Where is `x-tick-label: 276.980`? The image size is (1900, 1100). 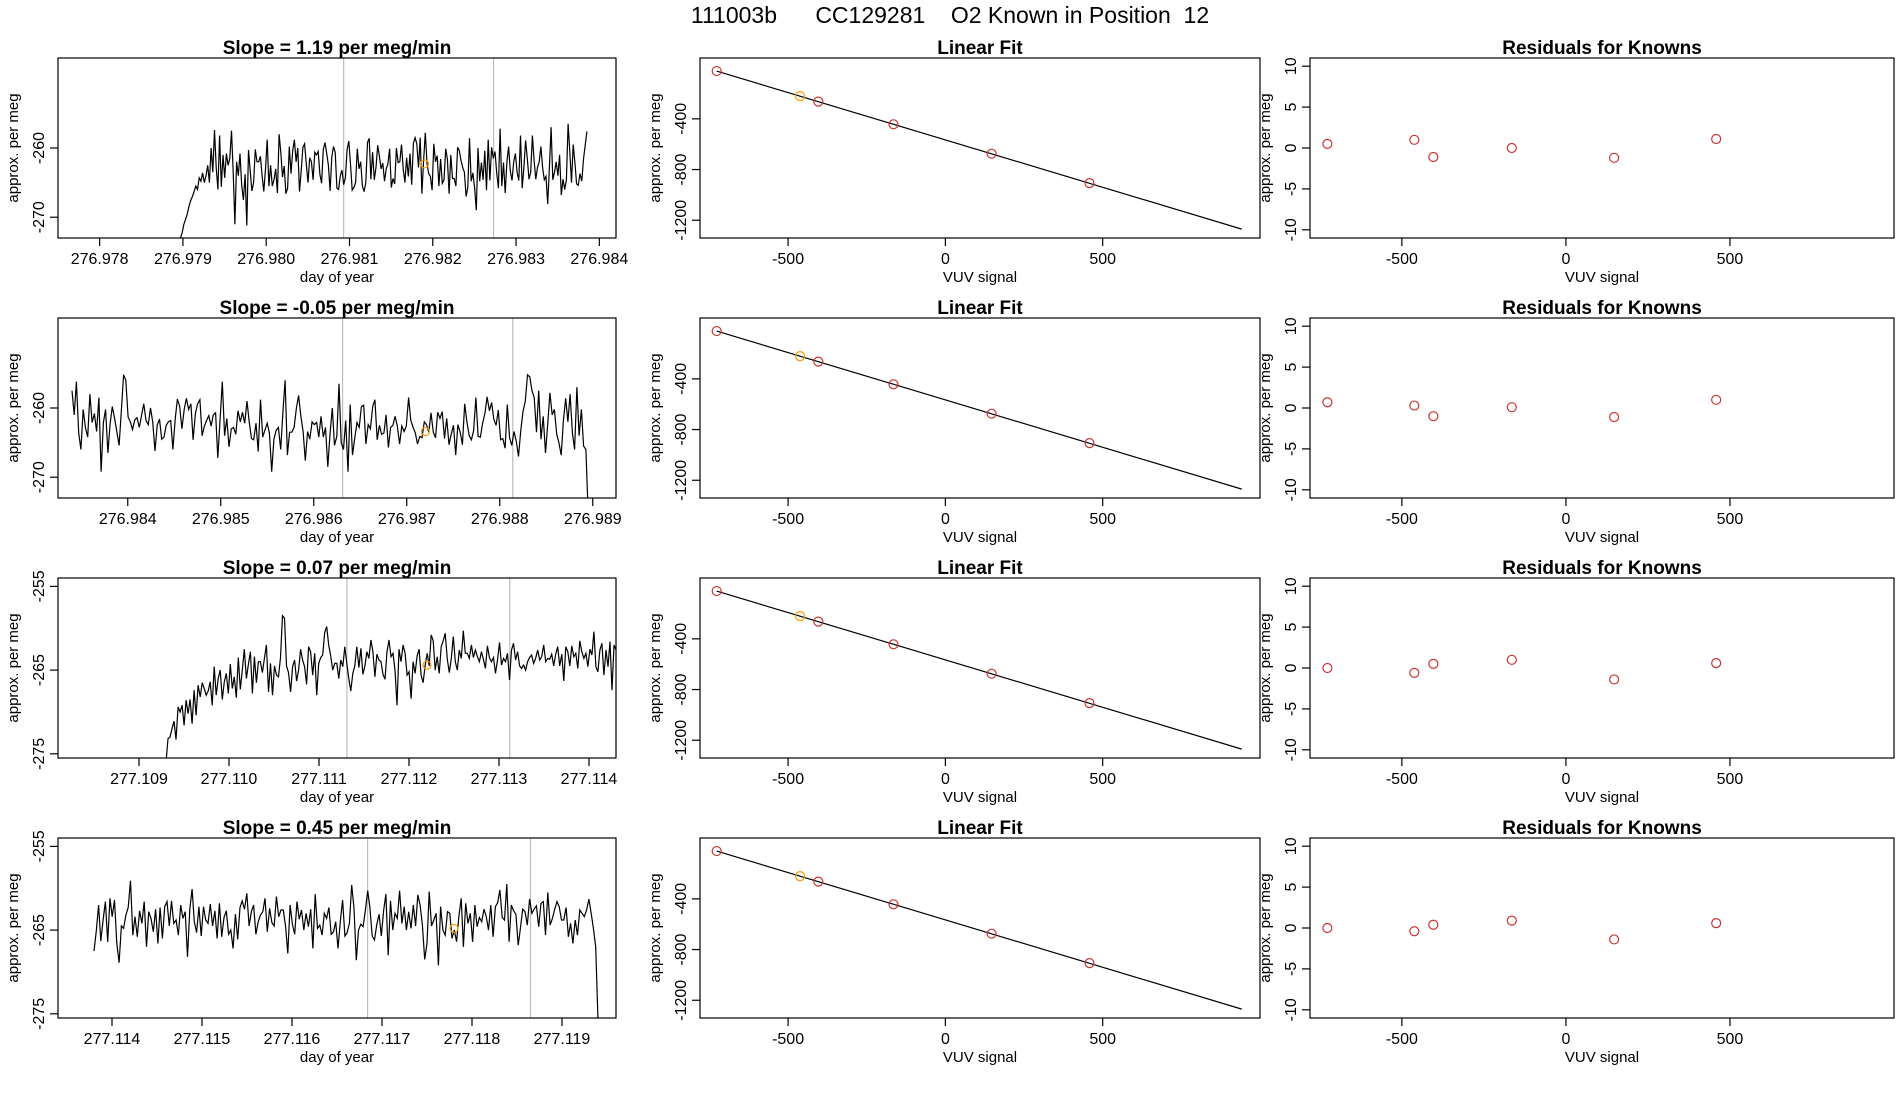
x-tick-label: 276.980 is located at coordinates (266, 259).